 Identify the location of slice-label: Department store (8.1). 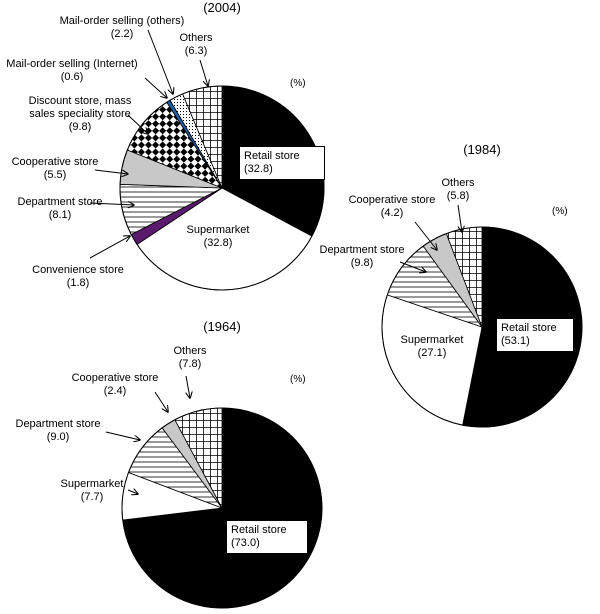
(60, 209).